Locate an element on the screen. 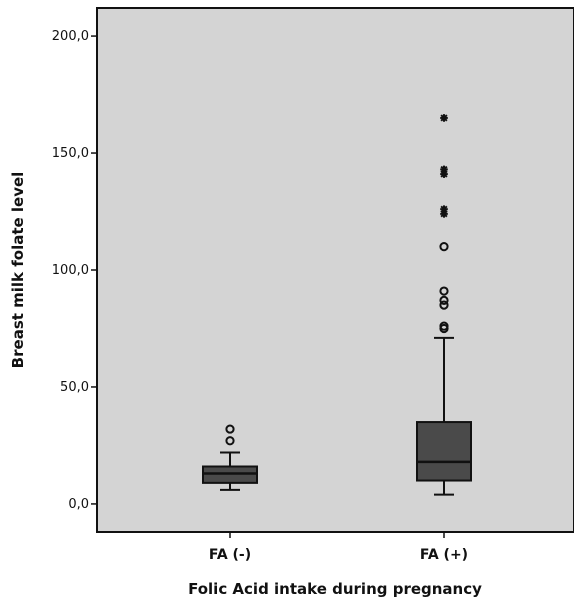  y-tick-label-3: 150,0 is located at coordinates (70, 153).